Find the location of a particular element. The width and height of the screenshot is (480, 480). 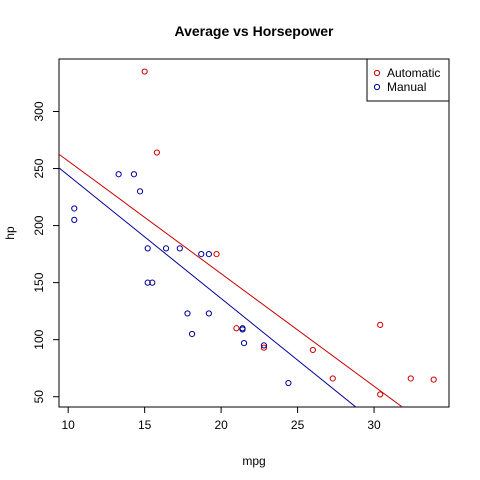

x-tick-label: 15 is located at coordinates (145, 425).